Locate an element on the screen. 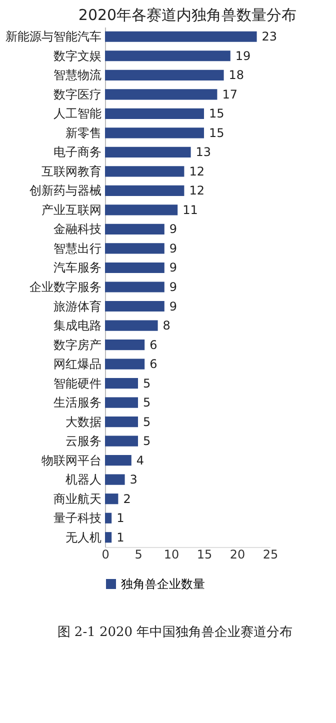  caption: 图 2-1 2020 年中国独角兽企业赛道分布 is located at coordinates (175, 632).